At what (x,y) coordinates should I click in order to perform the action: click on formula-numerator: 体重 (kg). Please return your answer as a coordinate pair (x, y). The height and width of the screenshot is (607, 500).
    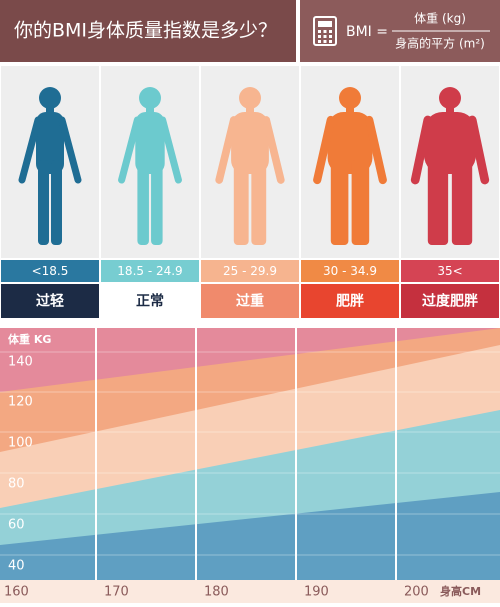
    Looking at the image, I should click on (440, 19).